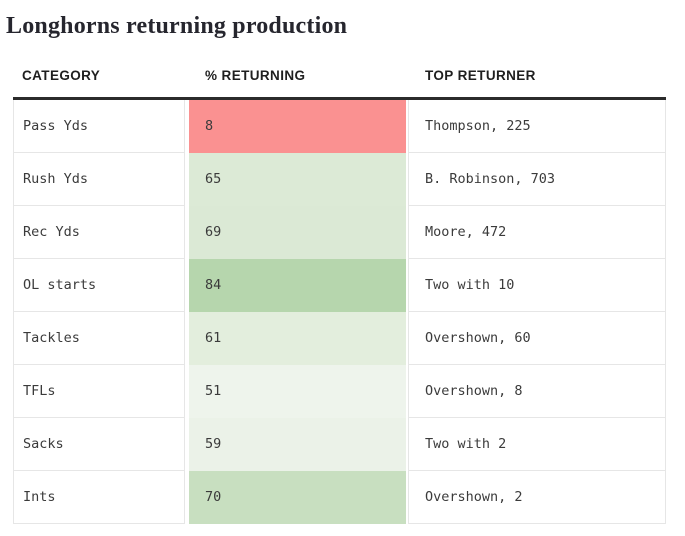 The image size is (685, 536). I want to click on top-returner-cell: Overshown, 60, so click(537, 338).